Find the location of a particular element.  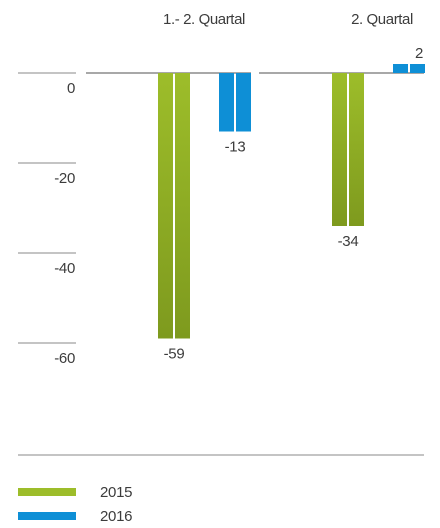

data-label: 2 is located at coordinates (419, 53).